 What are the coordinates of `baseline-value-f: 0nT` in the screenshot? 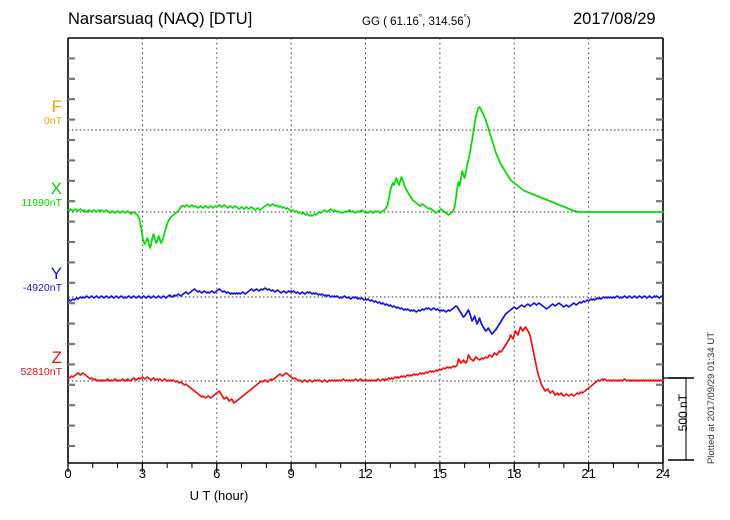 It's located at (52, 120).